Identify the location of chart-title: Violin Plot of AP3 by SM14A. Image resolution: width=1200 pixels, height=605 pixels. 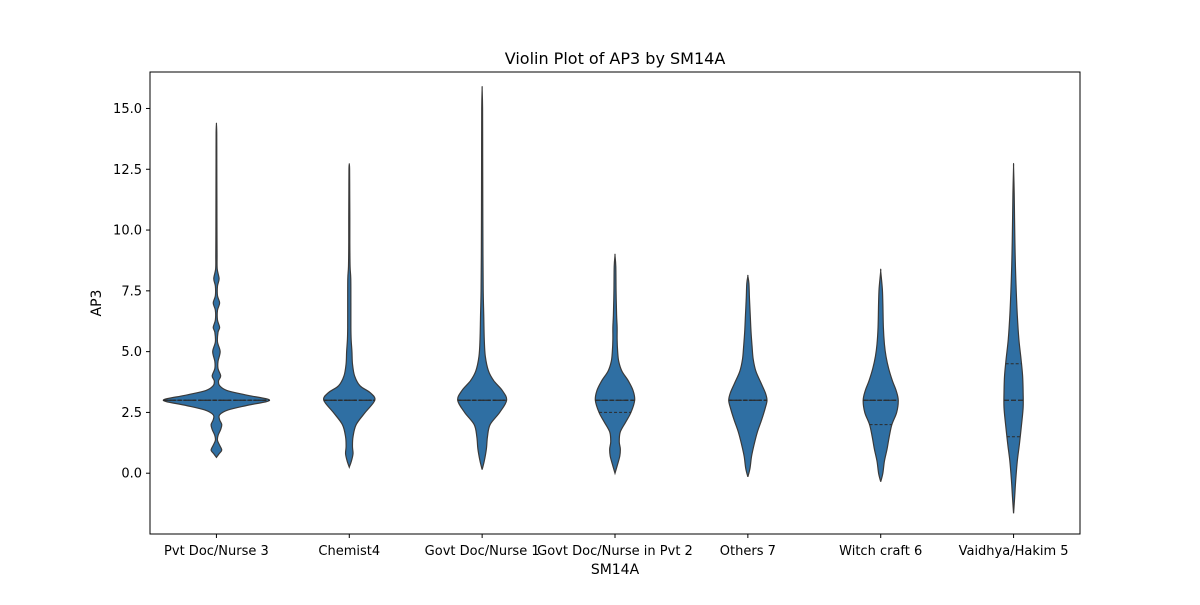
(615, 58).